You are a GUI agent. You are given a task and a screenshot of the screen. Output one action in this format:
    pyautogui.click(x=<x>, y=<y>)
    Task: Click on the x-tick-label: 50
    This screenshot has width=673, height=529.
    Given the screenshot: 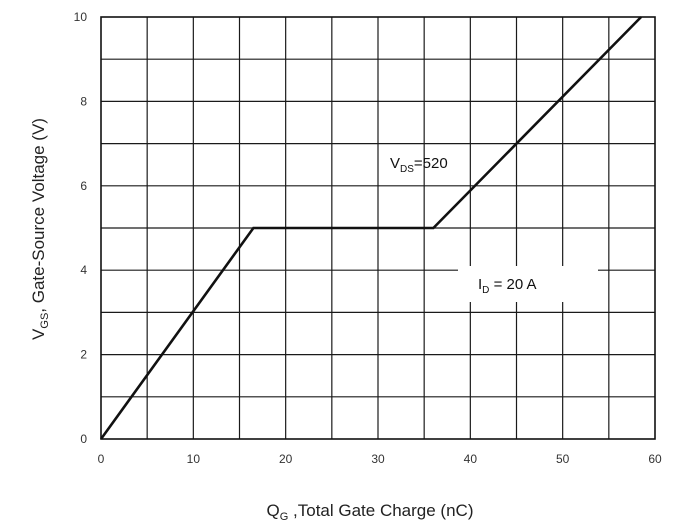 What is the action you would take?
    pyautogui.click(x=563, y=459)
    